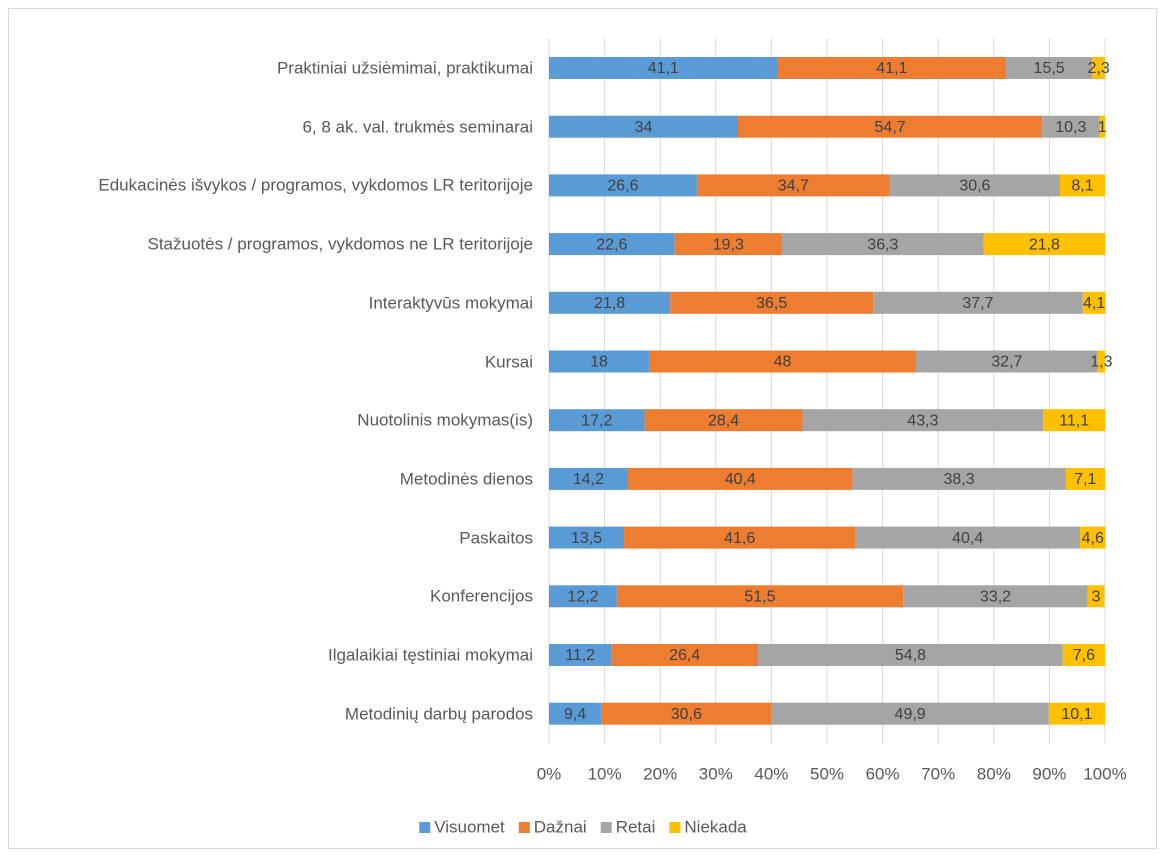 The width and height of the screenshot is (1165, 857). I want to click on data-label: 48, so click(783, 362).